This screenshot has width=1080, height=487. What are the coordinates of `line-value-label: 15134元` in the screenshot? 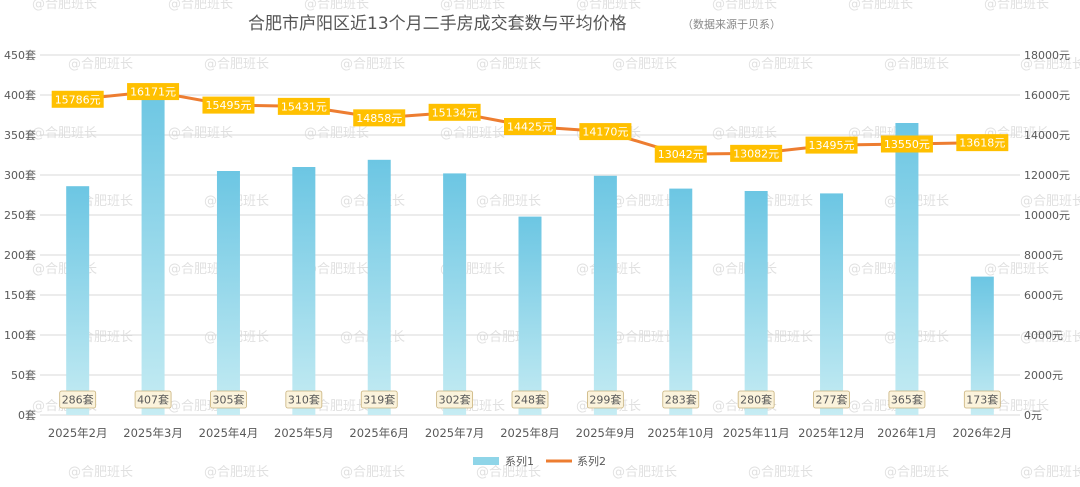 It's located at (455, 112).